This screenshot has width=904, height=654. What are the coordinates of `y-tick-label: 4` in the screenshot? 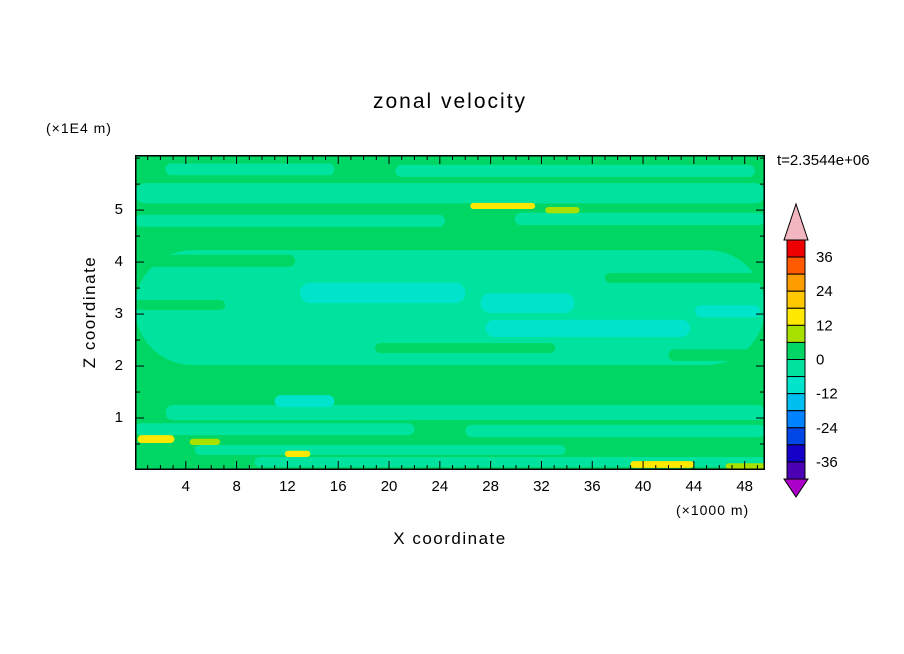 It's located at (118, 262).